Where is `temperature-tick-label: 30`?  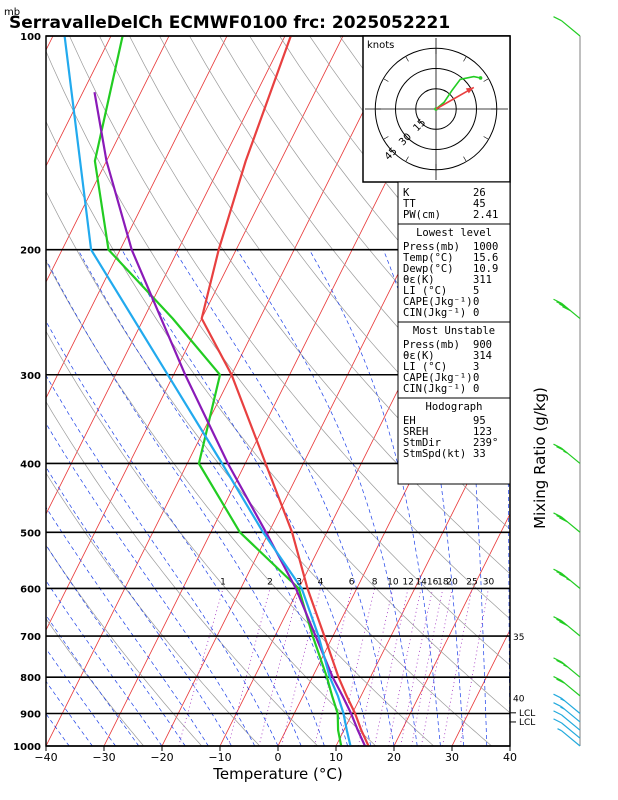
temperature-tick-label: 30 is located at coordinates (452, 757).